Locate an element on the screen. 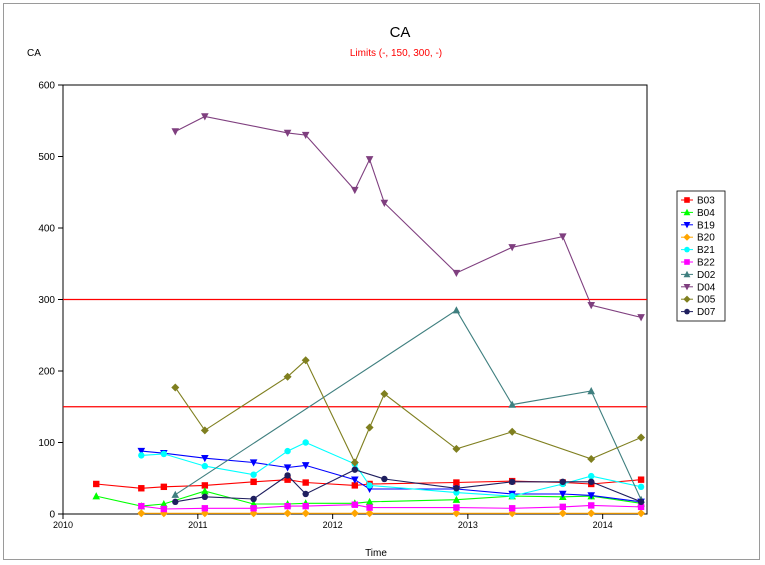  x-tick-label: 2010 is located at coordinates (63, 525).